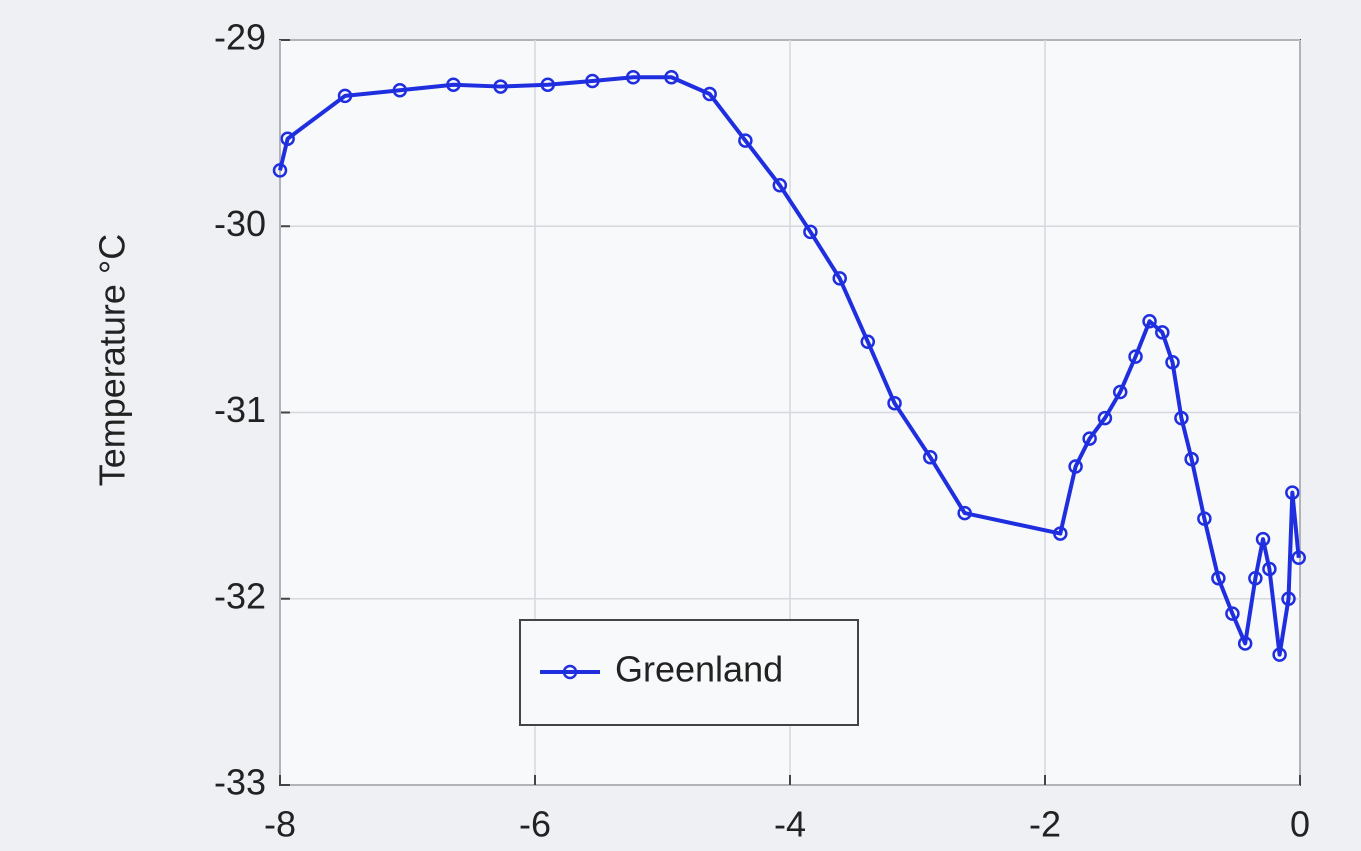 Image resolution: width=1361 pixels, height=851 pixels. What do you see at coordinates (240, 223) in the screenshot?
I see `y-tick-label: -30` at bounding box center [240, 223].